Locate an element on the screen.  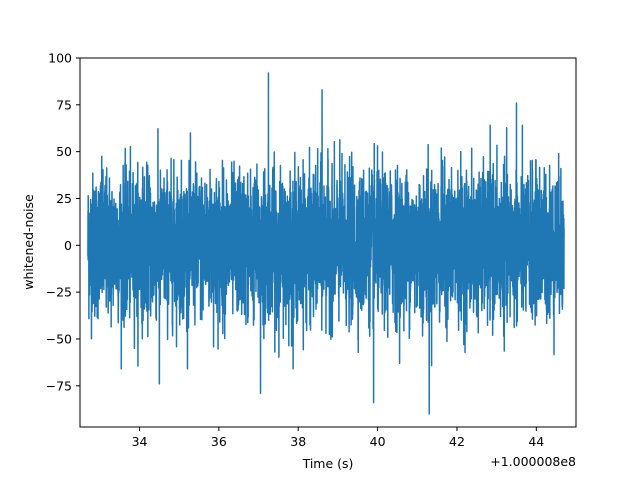
y-tick-label: −25 is located at coordinates (59, 292).